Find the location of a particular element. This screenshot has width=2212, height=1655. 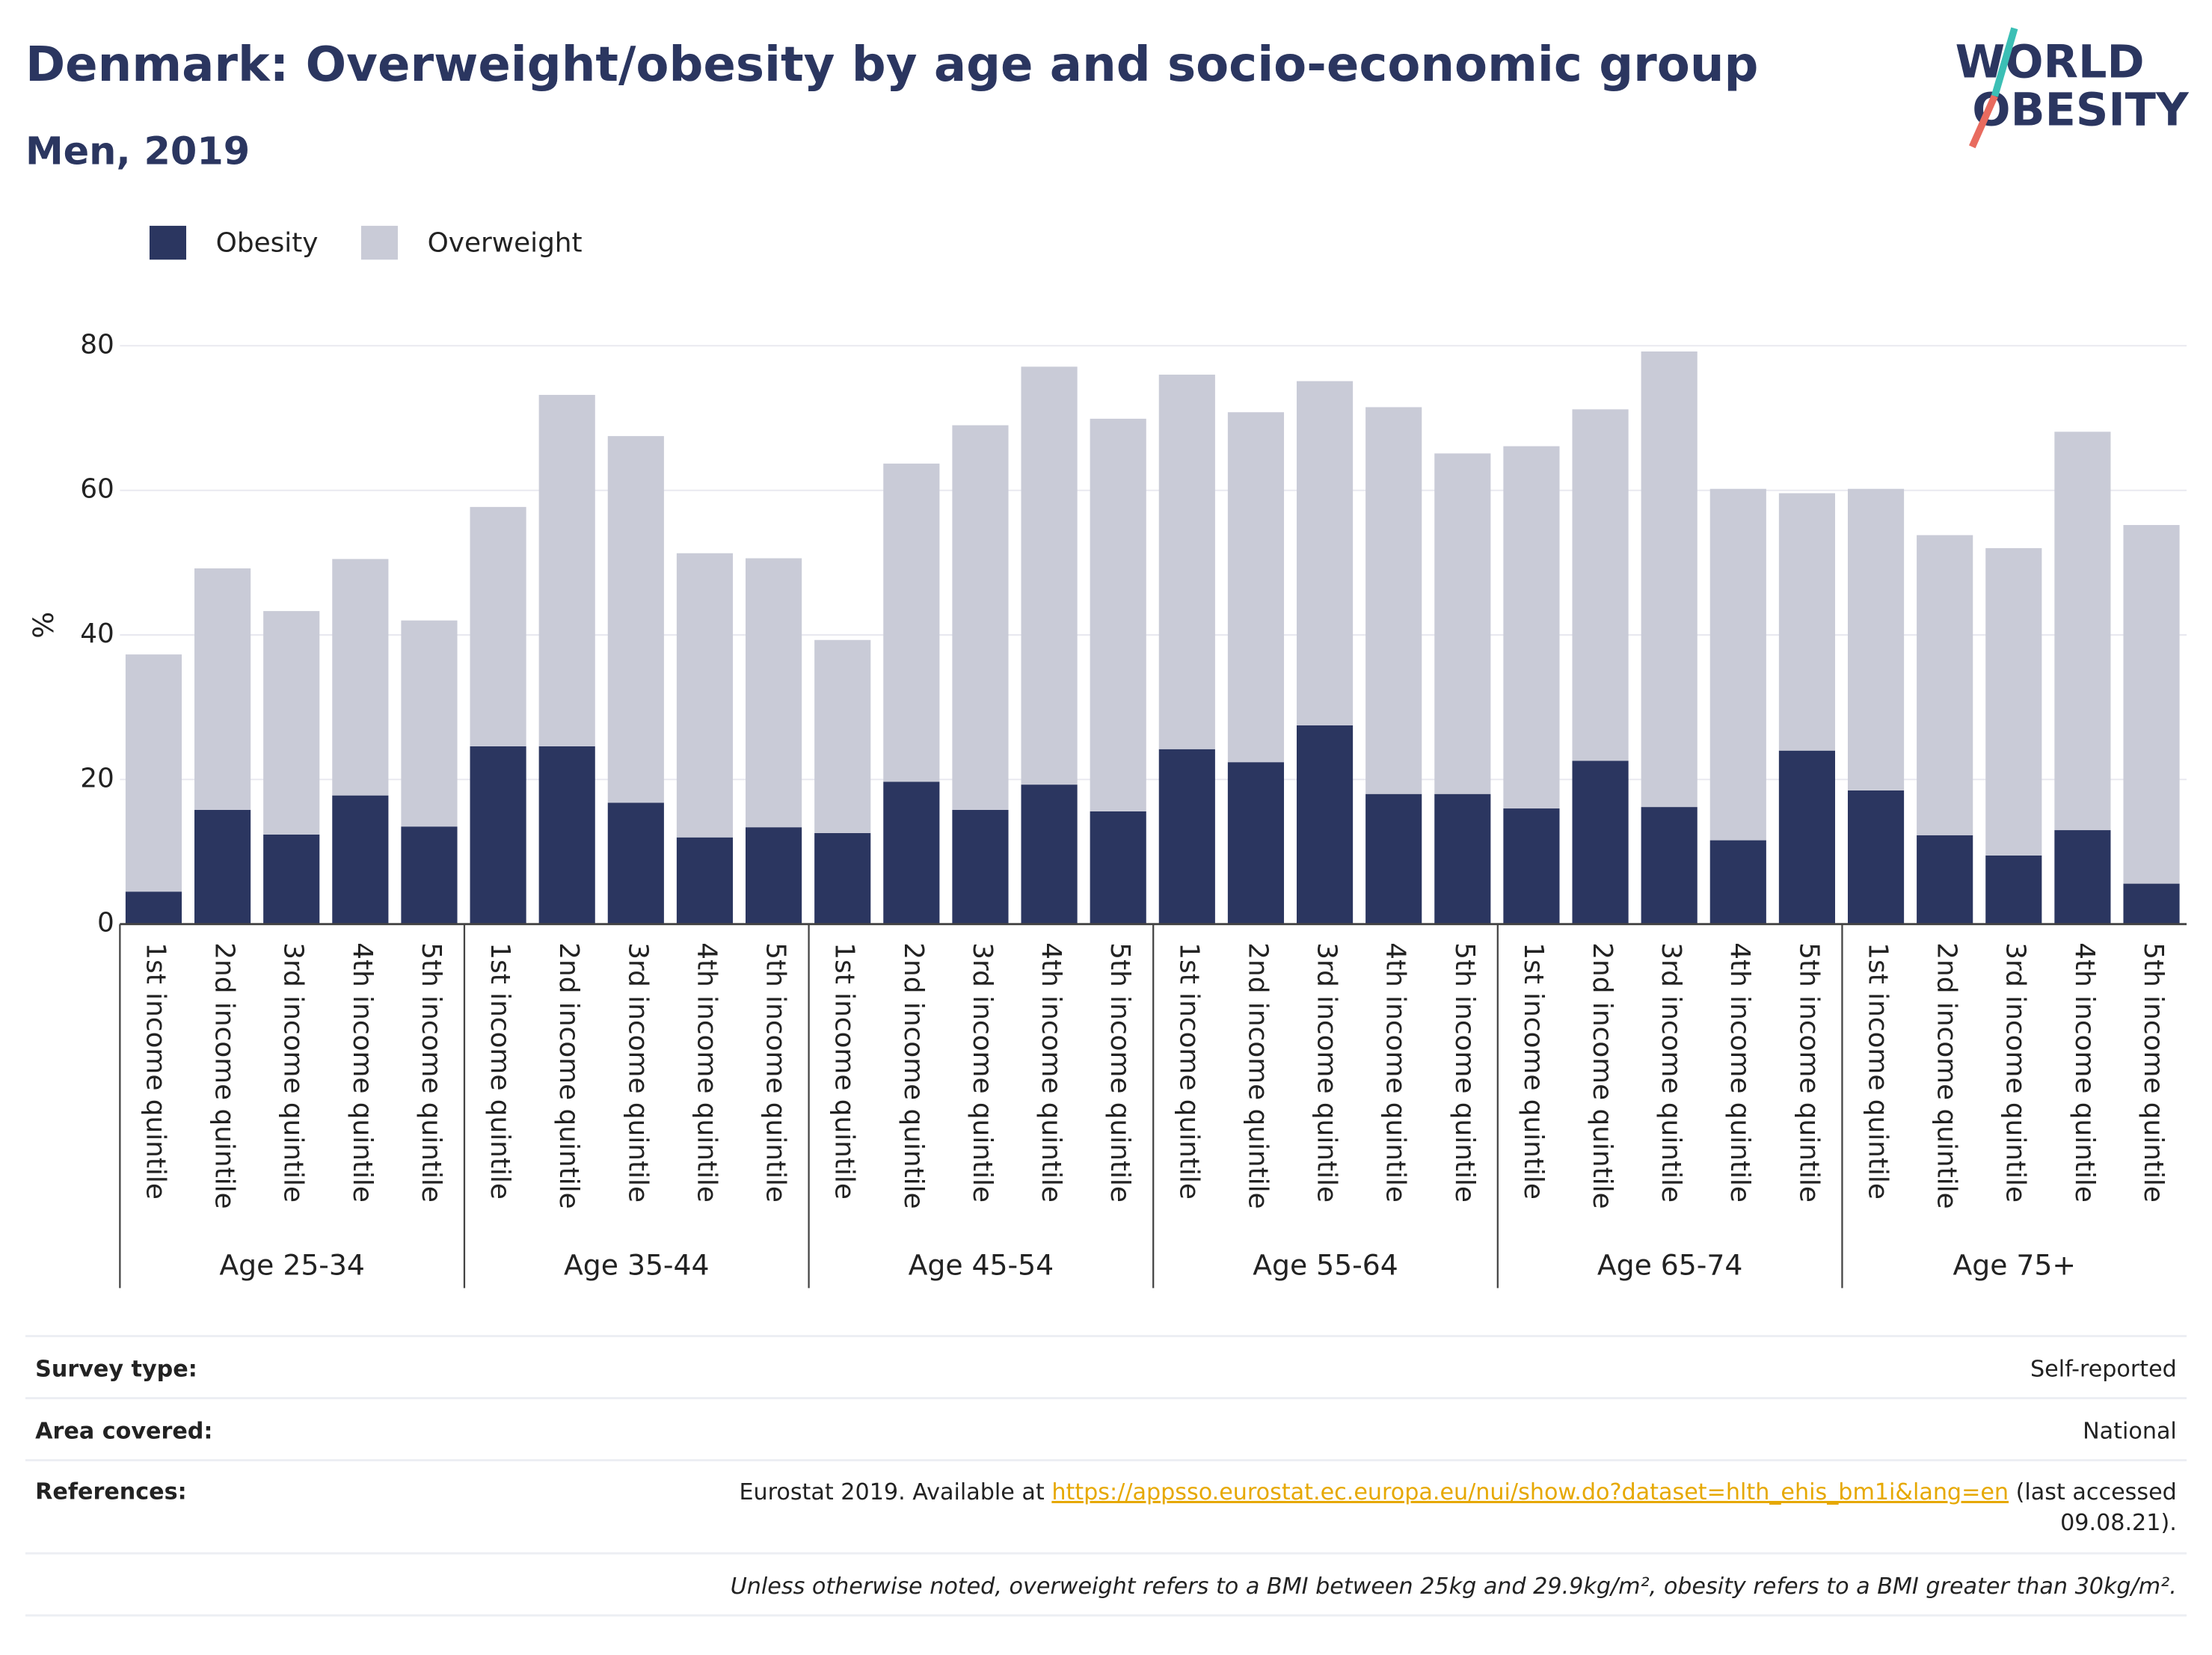

footer-value: Self-reported is located at coordinates (2103, 1369).